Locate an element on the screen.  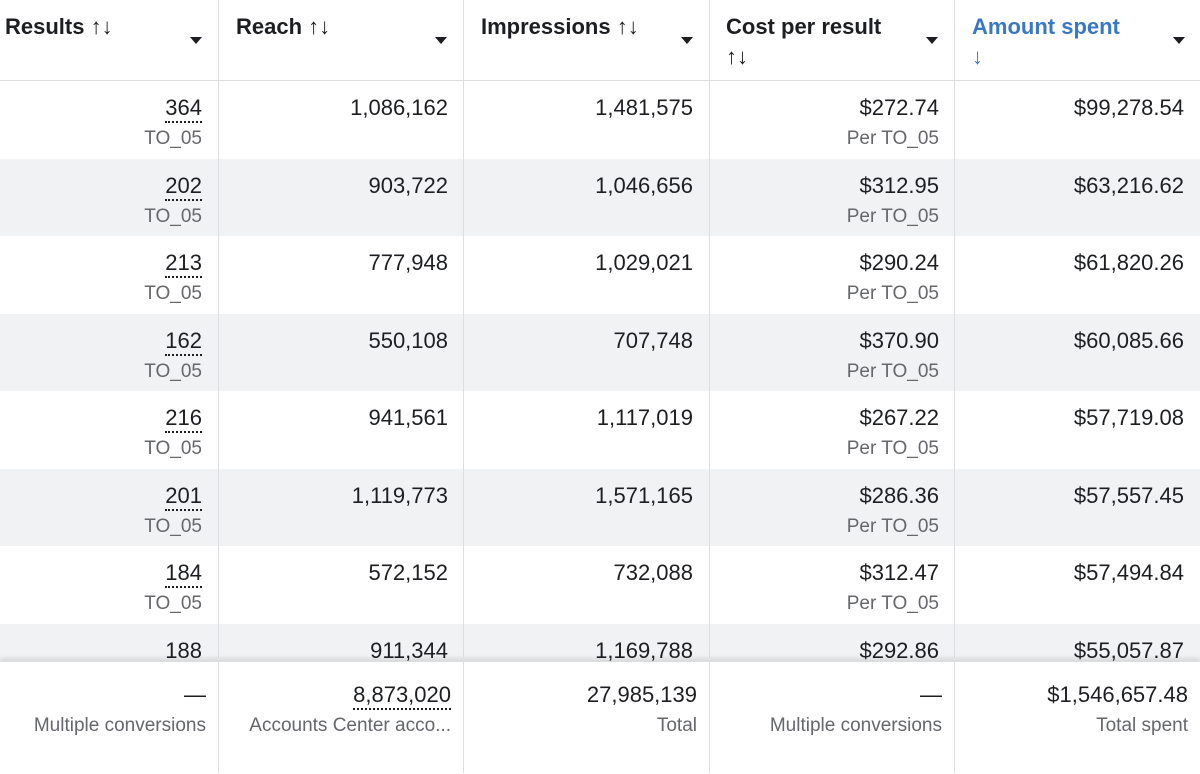
cell-amount-spent: $57,719.08 is located at coordinates (1069, 429).